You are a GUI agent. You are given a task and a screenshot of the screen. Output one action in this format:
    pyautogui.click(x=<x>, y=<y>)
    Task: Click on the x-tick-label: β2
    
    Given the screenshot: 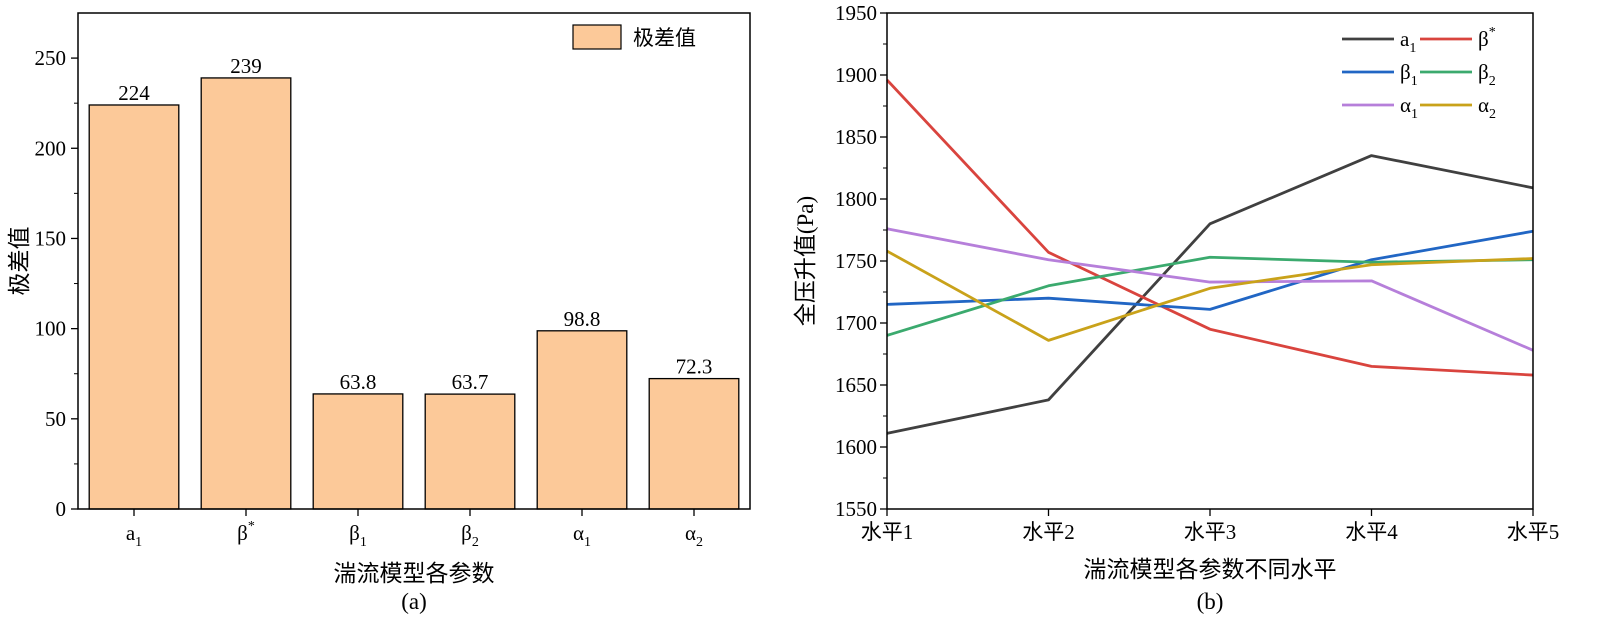 What is the action you would take?
    pyautogui.click(x=470, y=535)
    